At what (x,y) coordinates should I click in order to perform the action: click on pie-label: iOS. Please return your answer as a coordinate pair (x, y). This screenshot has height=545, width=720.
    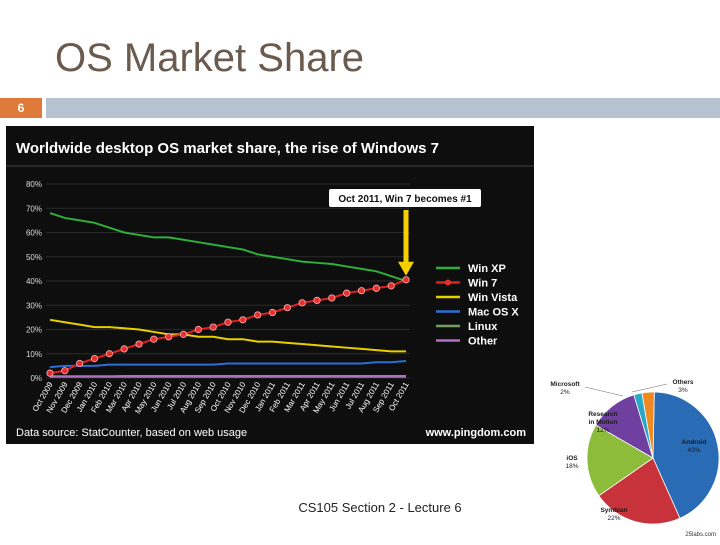
    Looking at the image, I should click on (572, 458).